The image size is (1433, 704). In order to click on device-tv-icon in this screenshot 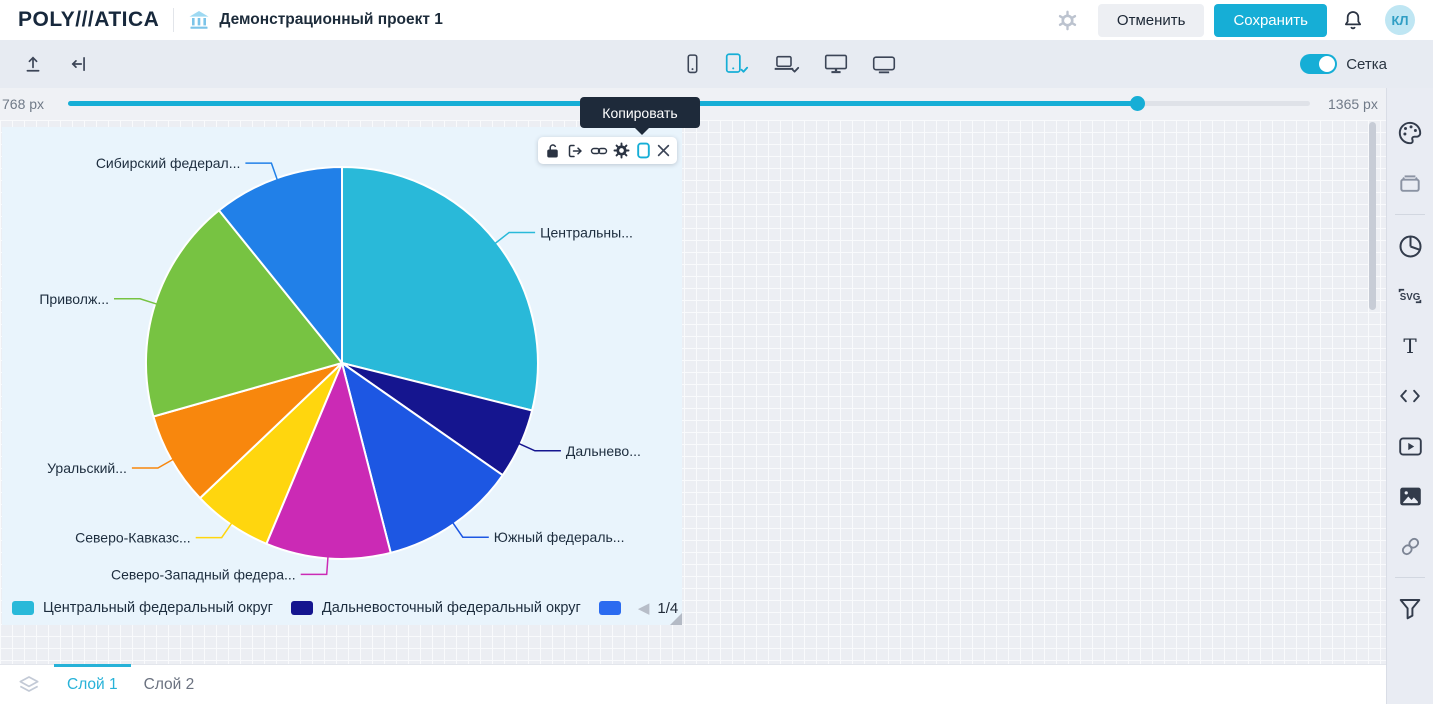, I will do `click(884, 64)`.